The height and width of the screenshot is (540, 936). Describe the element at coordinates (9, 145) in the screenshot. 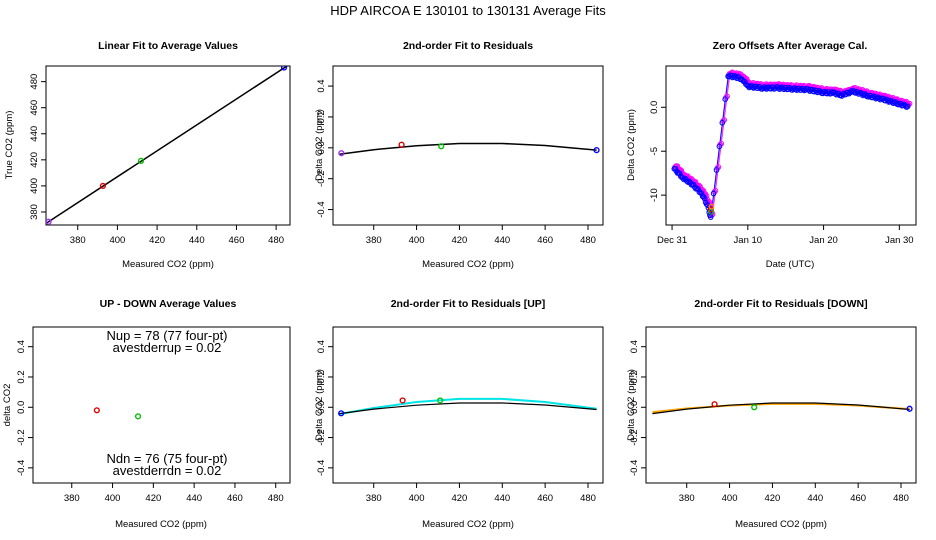

I see `y-axis-label: True CO2 (ppm)` at that location.